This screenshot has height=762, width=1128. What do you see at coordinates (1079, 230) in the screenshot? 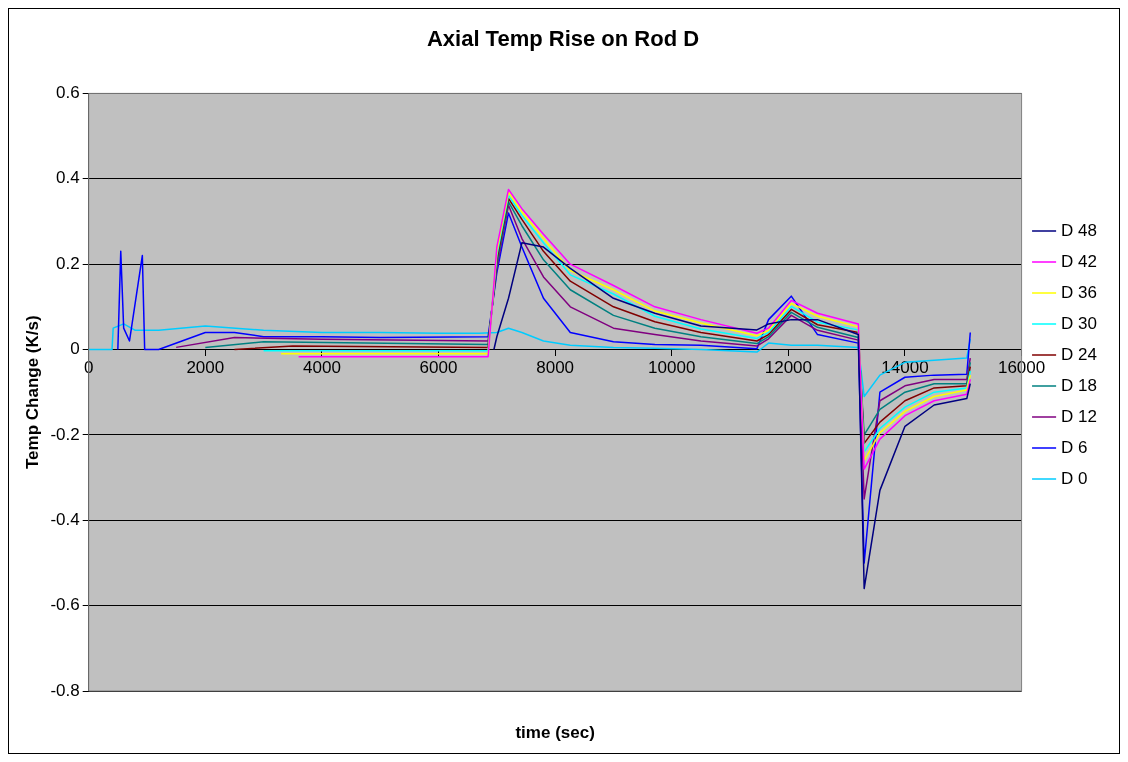
I see `legend-label: D 48` at bounding box center [1079, 230].